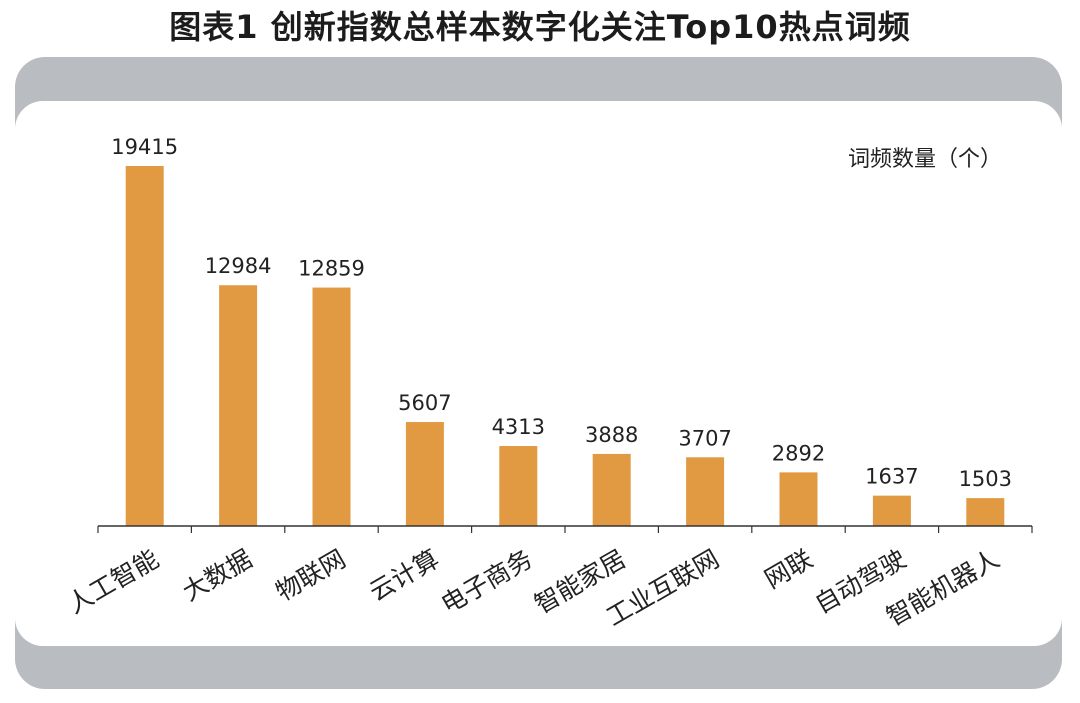 This screenshot has width=1080, height=703. Describe the element at coordinates (144, 147) in the screenshot. I see `value-label: 19415` at that location.